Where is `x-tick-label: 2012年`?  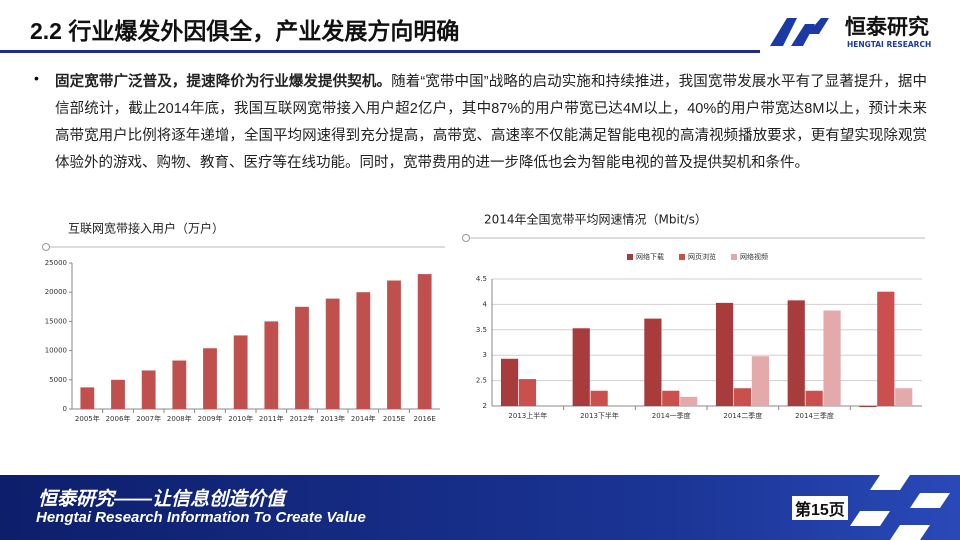 x-tick-label: 2012年 is located at coordinates (302, 418).